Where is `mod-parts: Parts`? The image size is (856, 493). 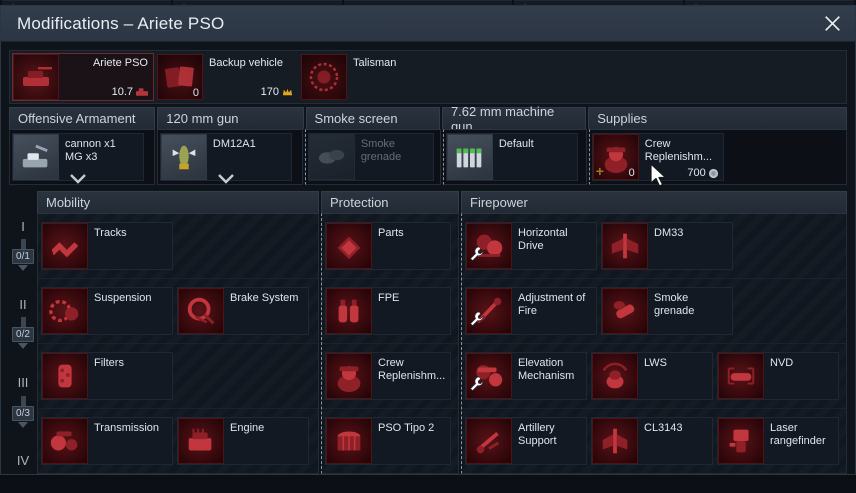
mod-parts: Parts is located at coordinates (388, 246).